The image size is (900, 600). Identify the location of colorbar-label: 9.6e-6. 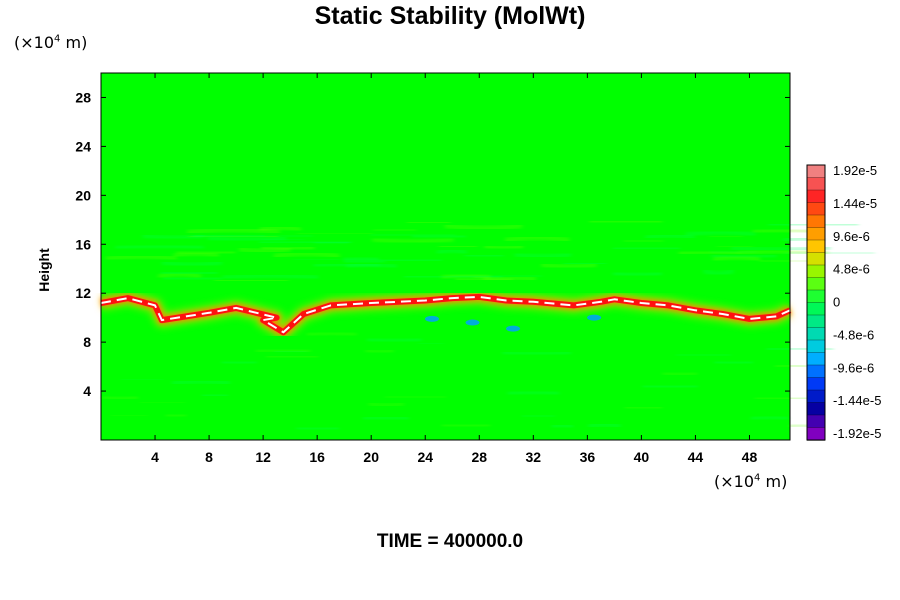
(851, 236).